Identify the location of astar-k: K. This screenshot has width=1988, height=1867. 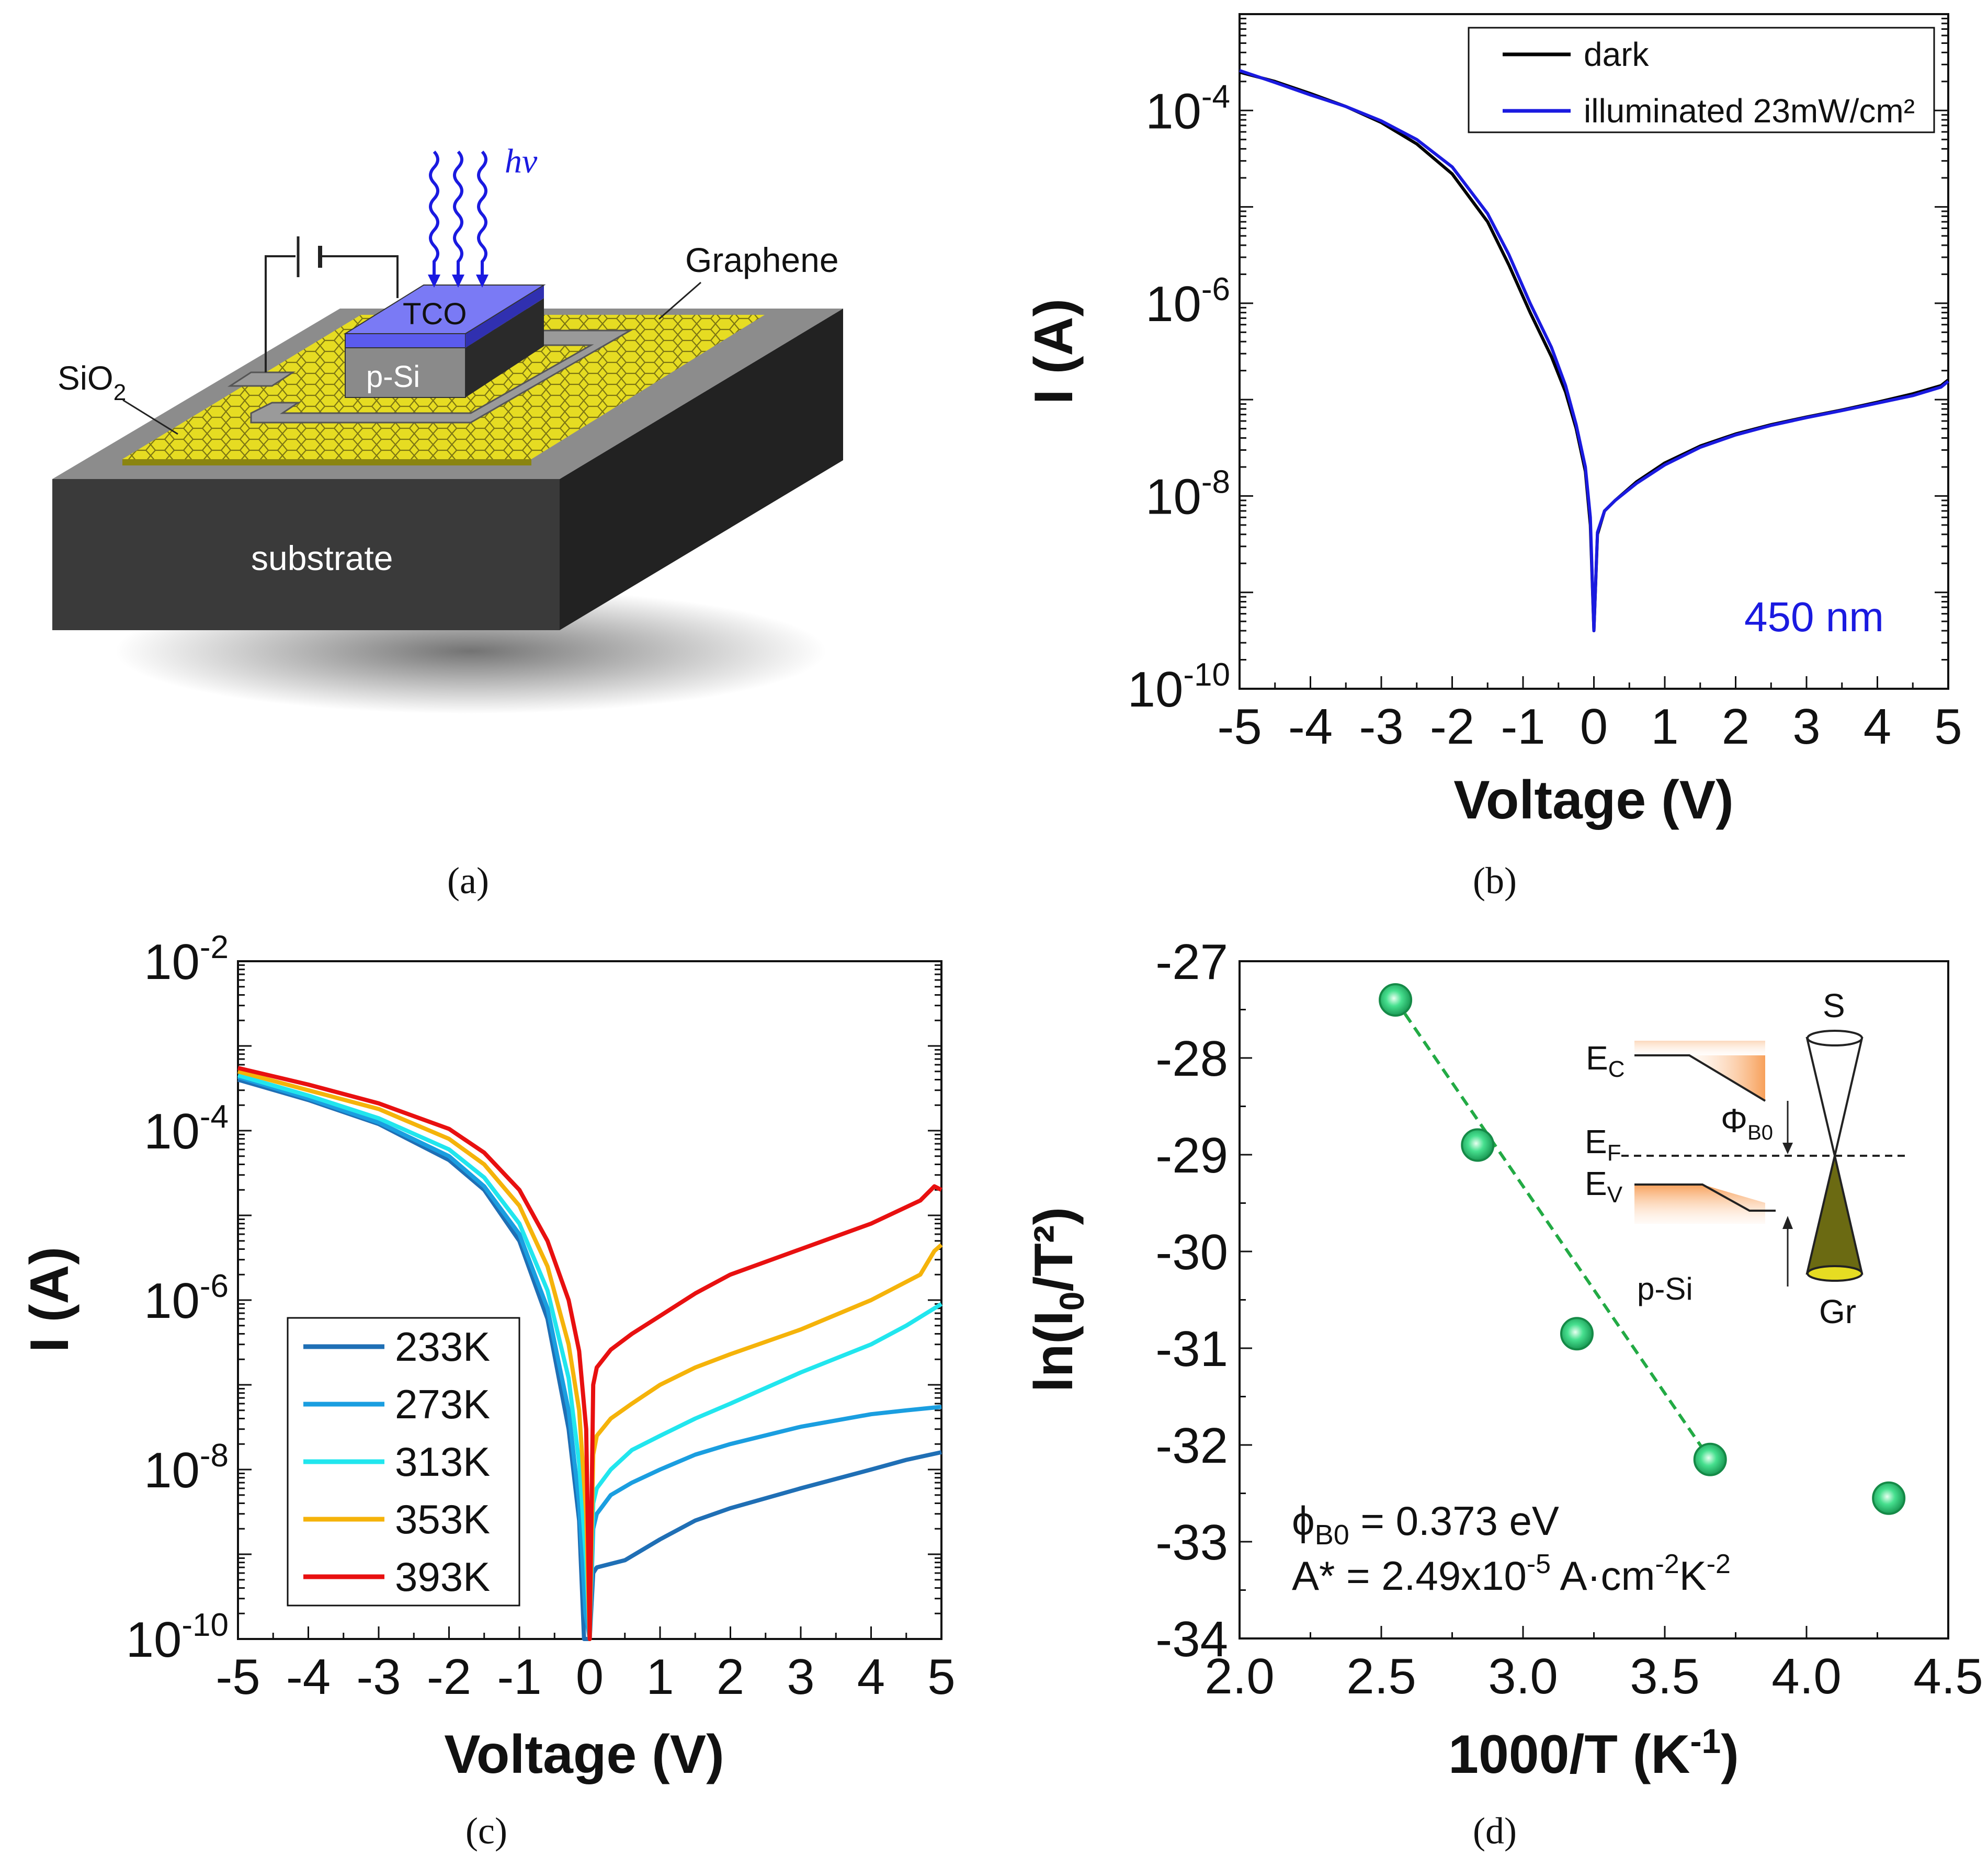
(1693, 1576).